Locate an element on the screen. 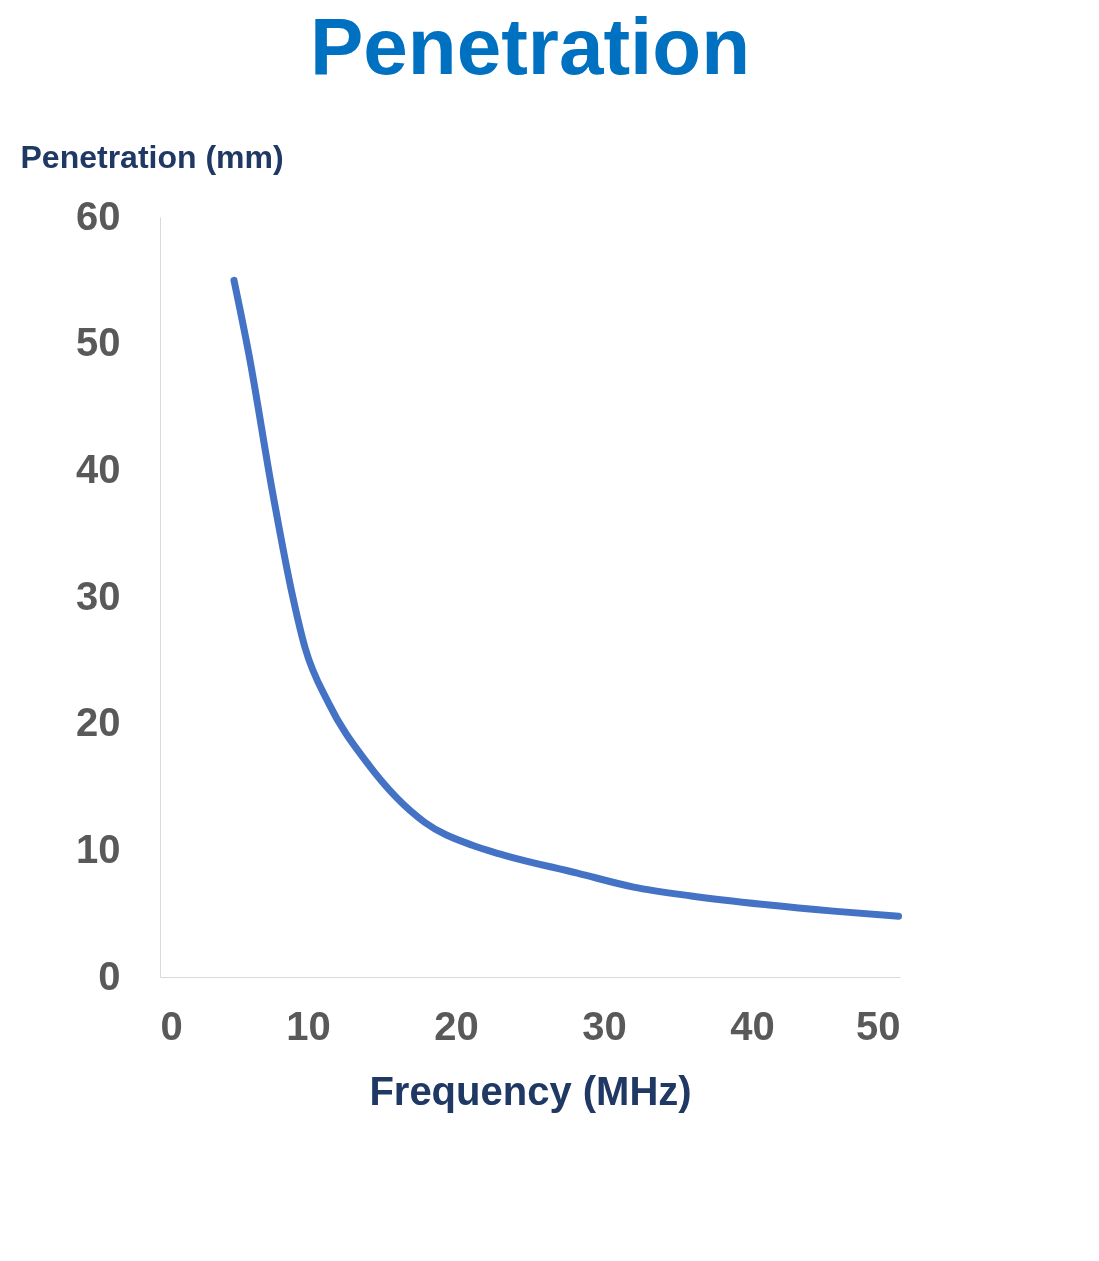  x-tick-label: 50 is located at coordinates (878, 1025).